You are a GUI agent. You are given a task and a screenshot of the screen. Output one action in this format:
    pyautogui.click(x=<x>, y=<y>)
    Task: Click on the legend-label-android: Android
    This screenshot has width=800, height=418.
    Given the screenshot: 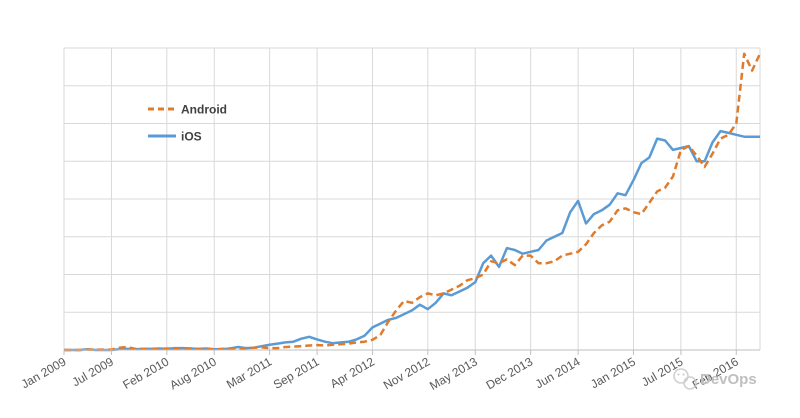 What is the action you would take?
    pyautogui.click(x=204, y=110)
    